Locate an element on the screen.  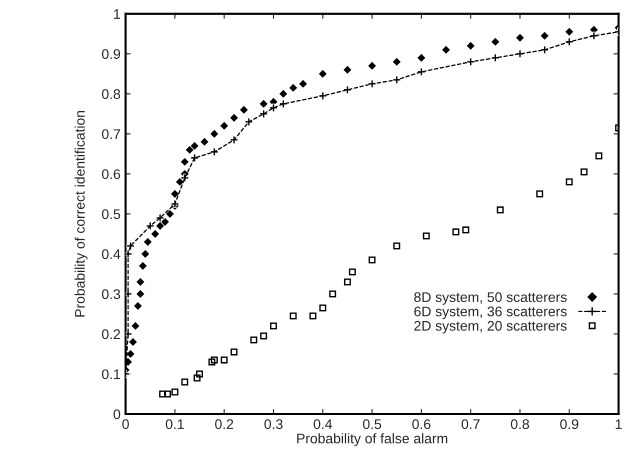
y-tick-label: 0 is located at coordinates (117, 414).